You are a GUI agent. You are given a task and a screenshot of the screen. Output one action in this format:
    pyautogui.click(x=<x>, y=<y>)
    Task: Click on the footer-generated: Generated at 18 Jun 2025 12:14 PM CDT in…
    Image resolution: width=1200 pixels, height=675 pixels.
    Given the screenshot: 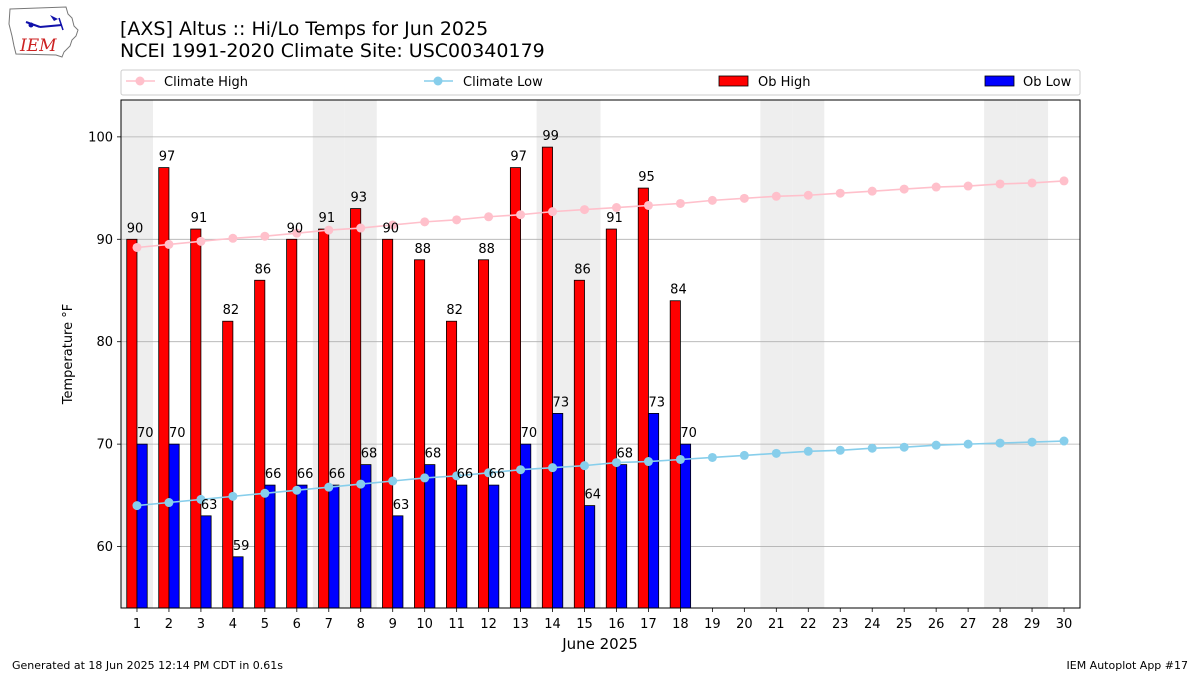 What is the action you would take?
    pyautogui.click(x=147, y=665)
    